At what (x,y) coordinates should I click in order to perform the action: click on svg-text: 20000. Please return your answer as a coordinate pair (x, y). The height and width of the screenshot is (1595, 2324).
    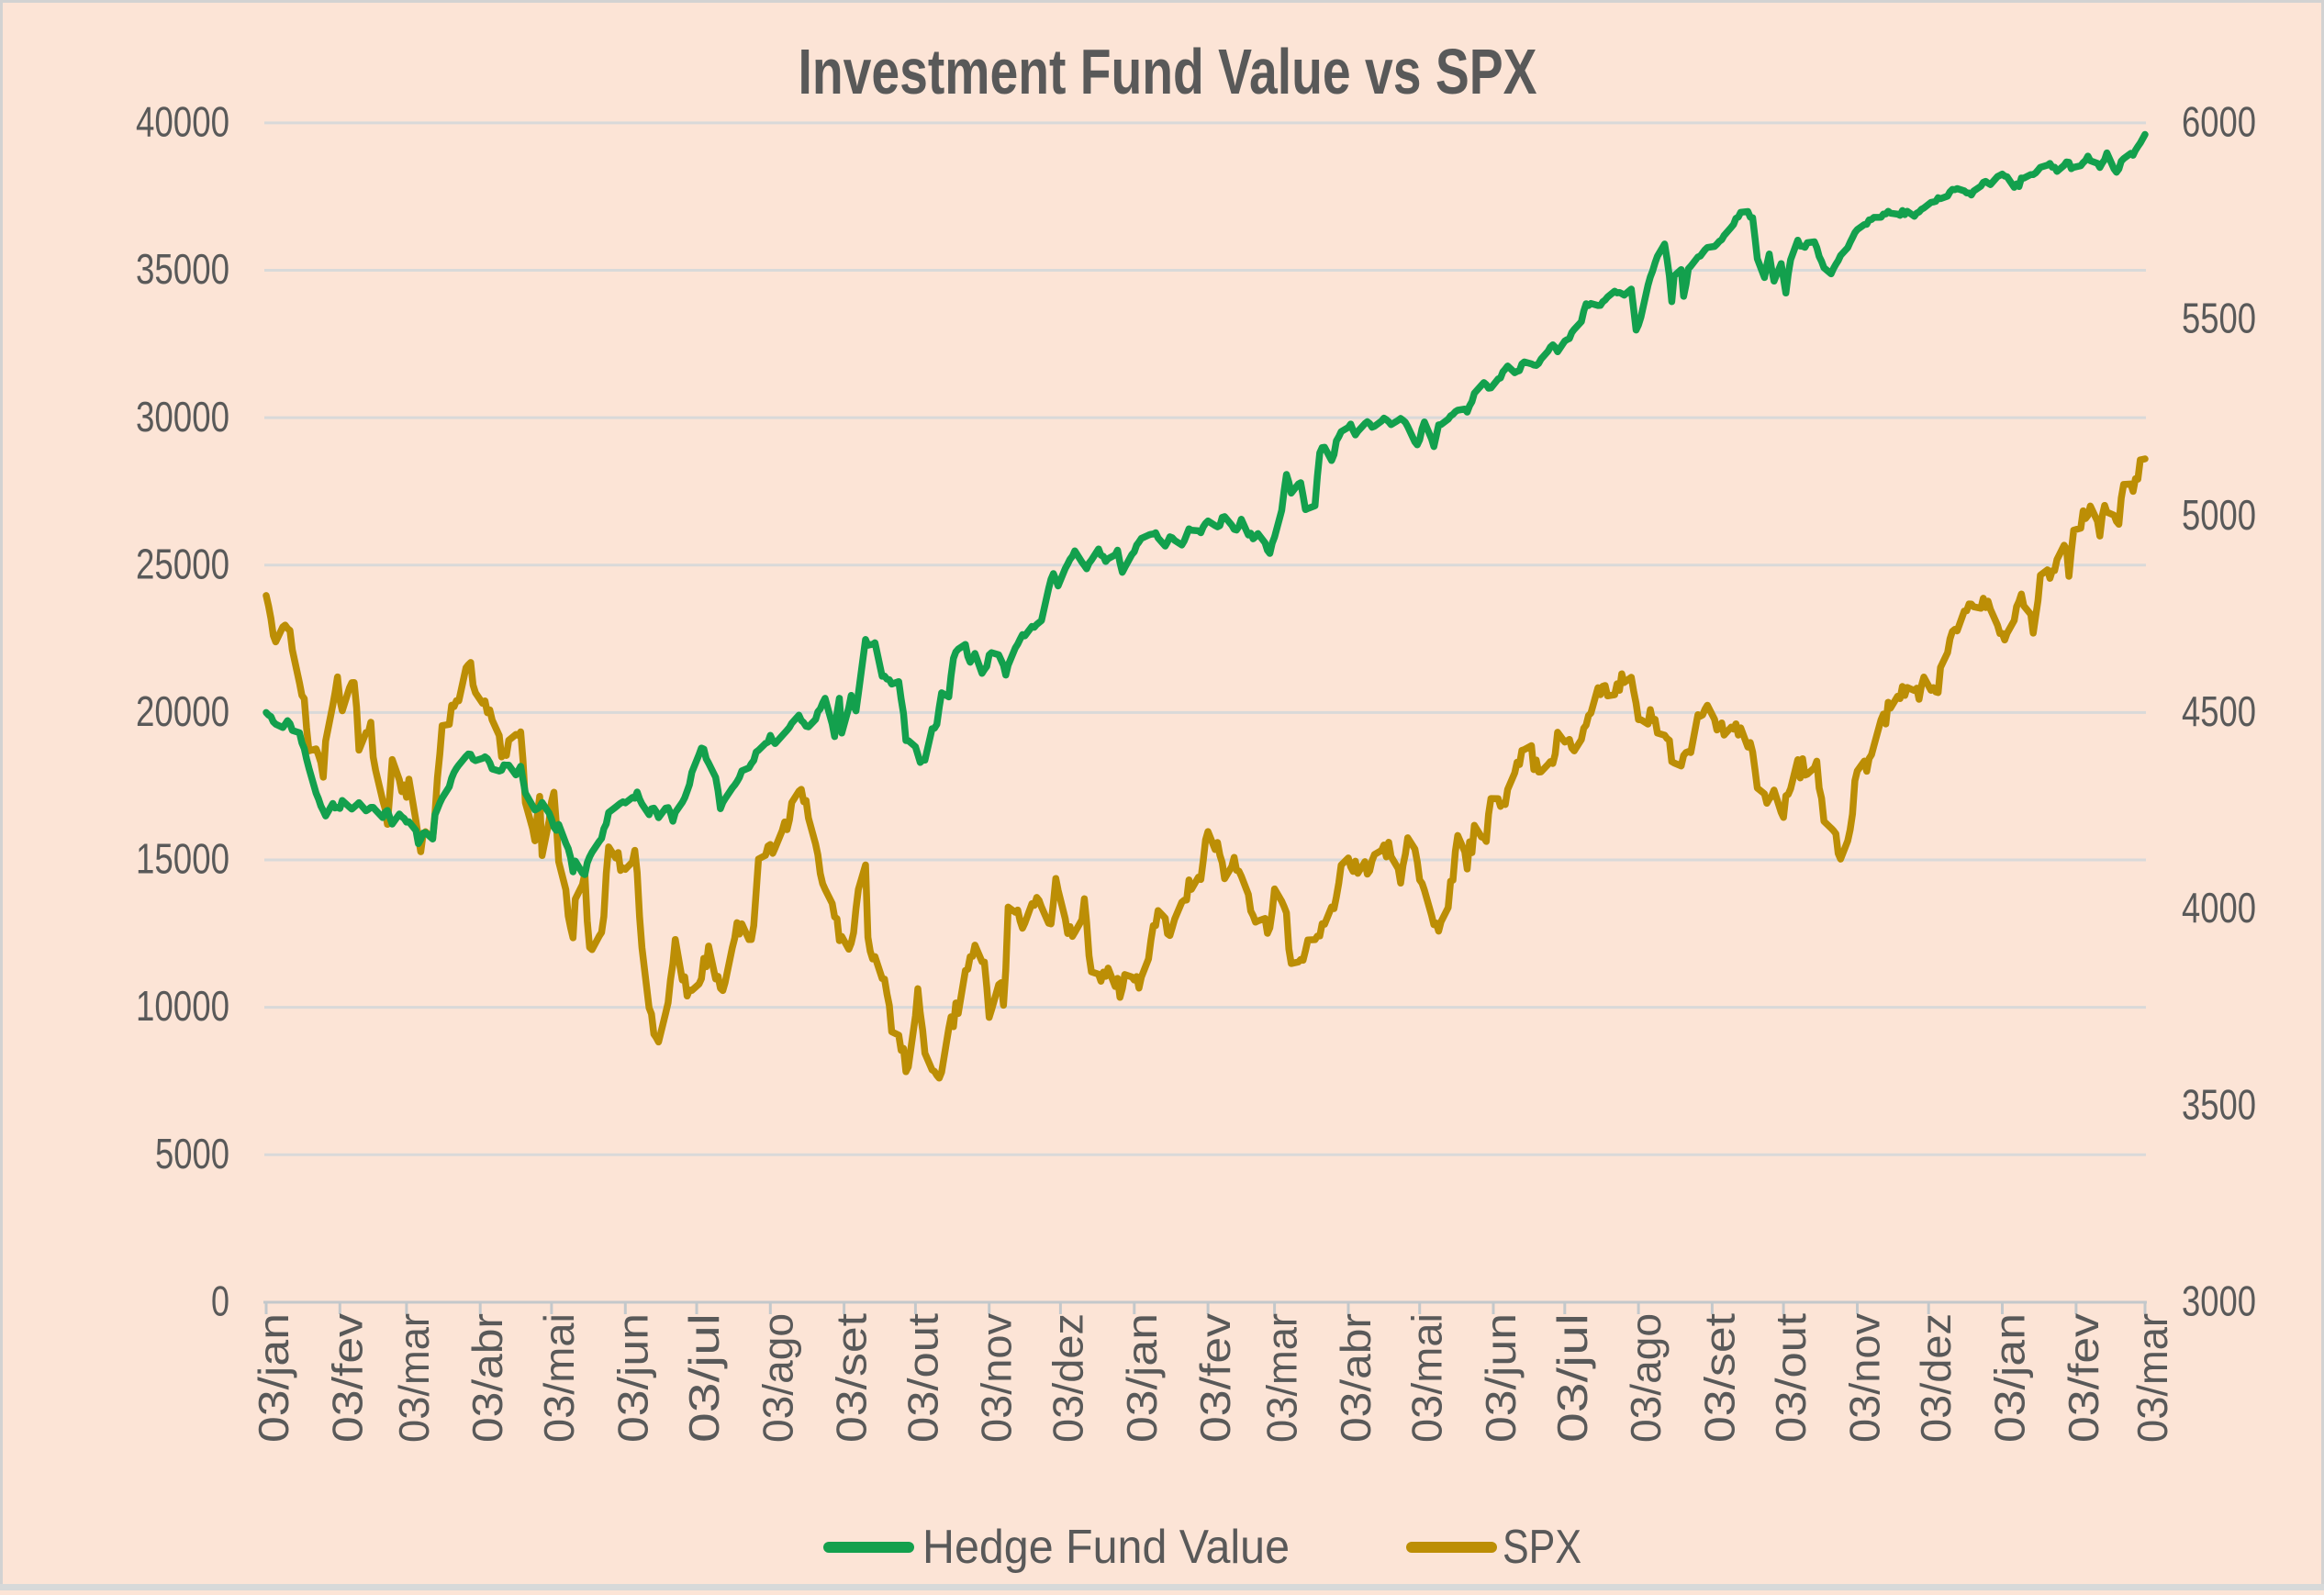
    Looking at the image, I should click on (182, 711).